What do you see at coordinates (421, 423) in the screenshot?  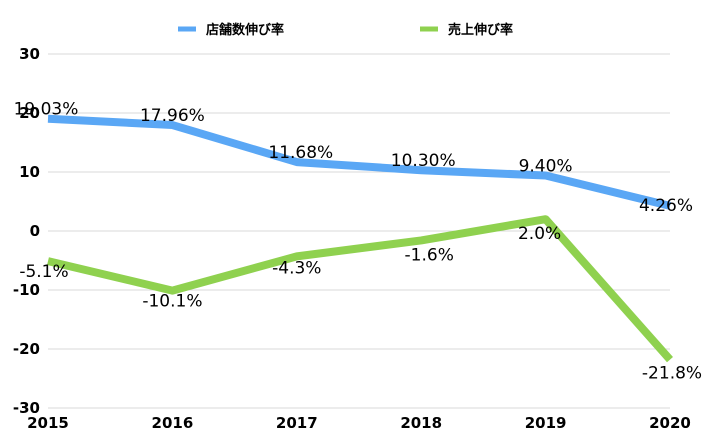 I see `x-tick-label: 2018` at bounding box center [421, 423].